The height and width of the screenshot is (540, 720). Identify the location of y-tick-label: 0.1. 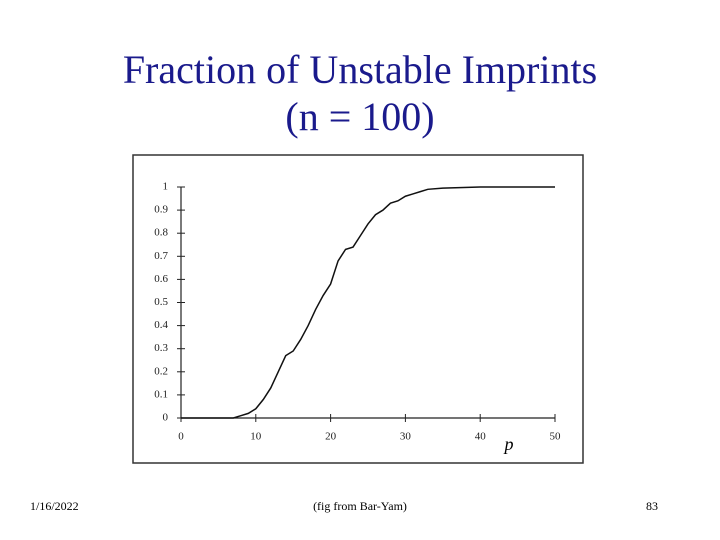
(161, 394).